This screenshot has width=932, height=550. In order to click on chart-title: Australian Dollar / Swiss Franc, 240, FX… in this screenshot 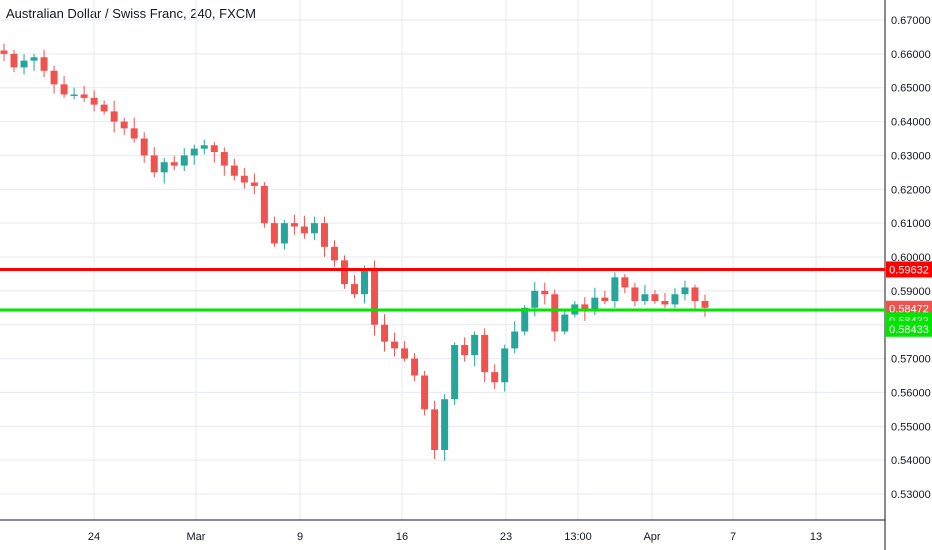, I will do `click(131, 13)`.